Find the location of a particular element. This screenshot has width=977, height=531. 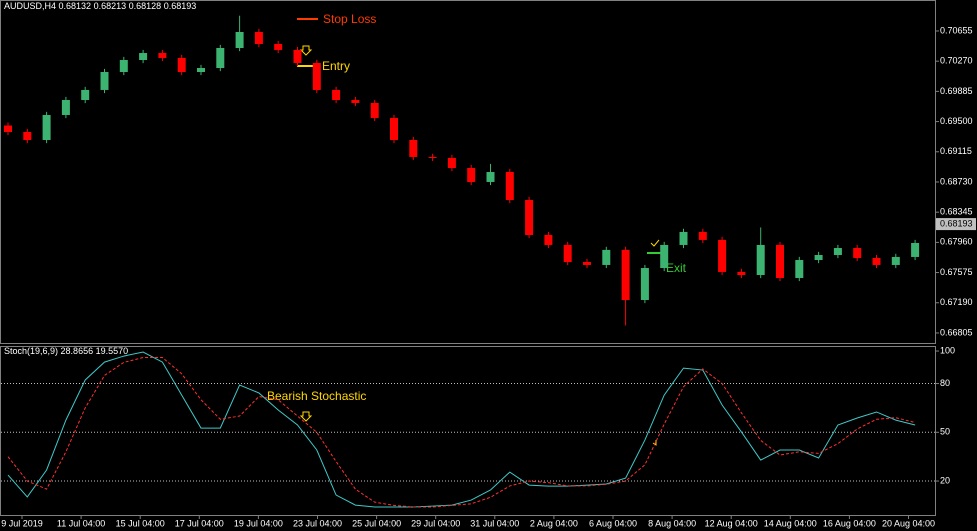

x-tick-label: 25 Jul 04:00 is located at coordinates (376, 523).